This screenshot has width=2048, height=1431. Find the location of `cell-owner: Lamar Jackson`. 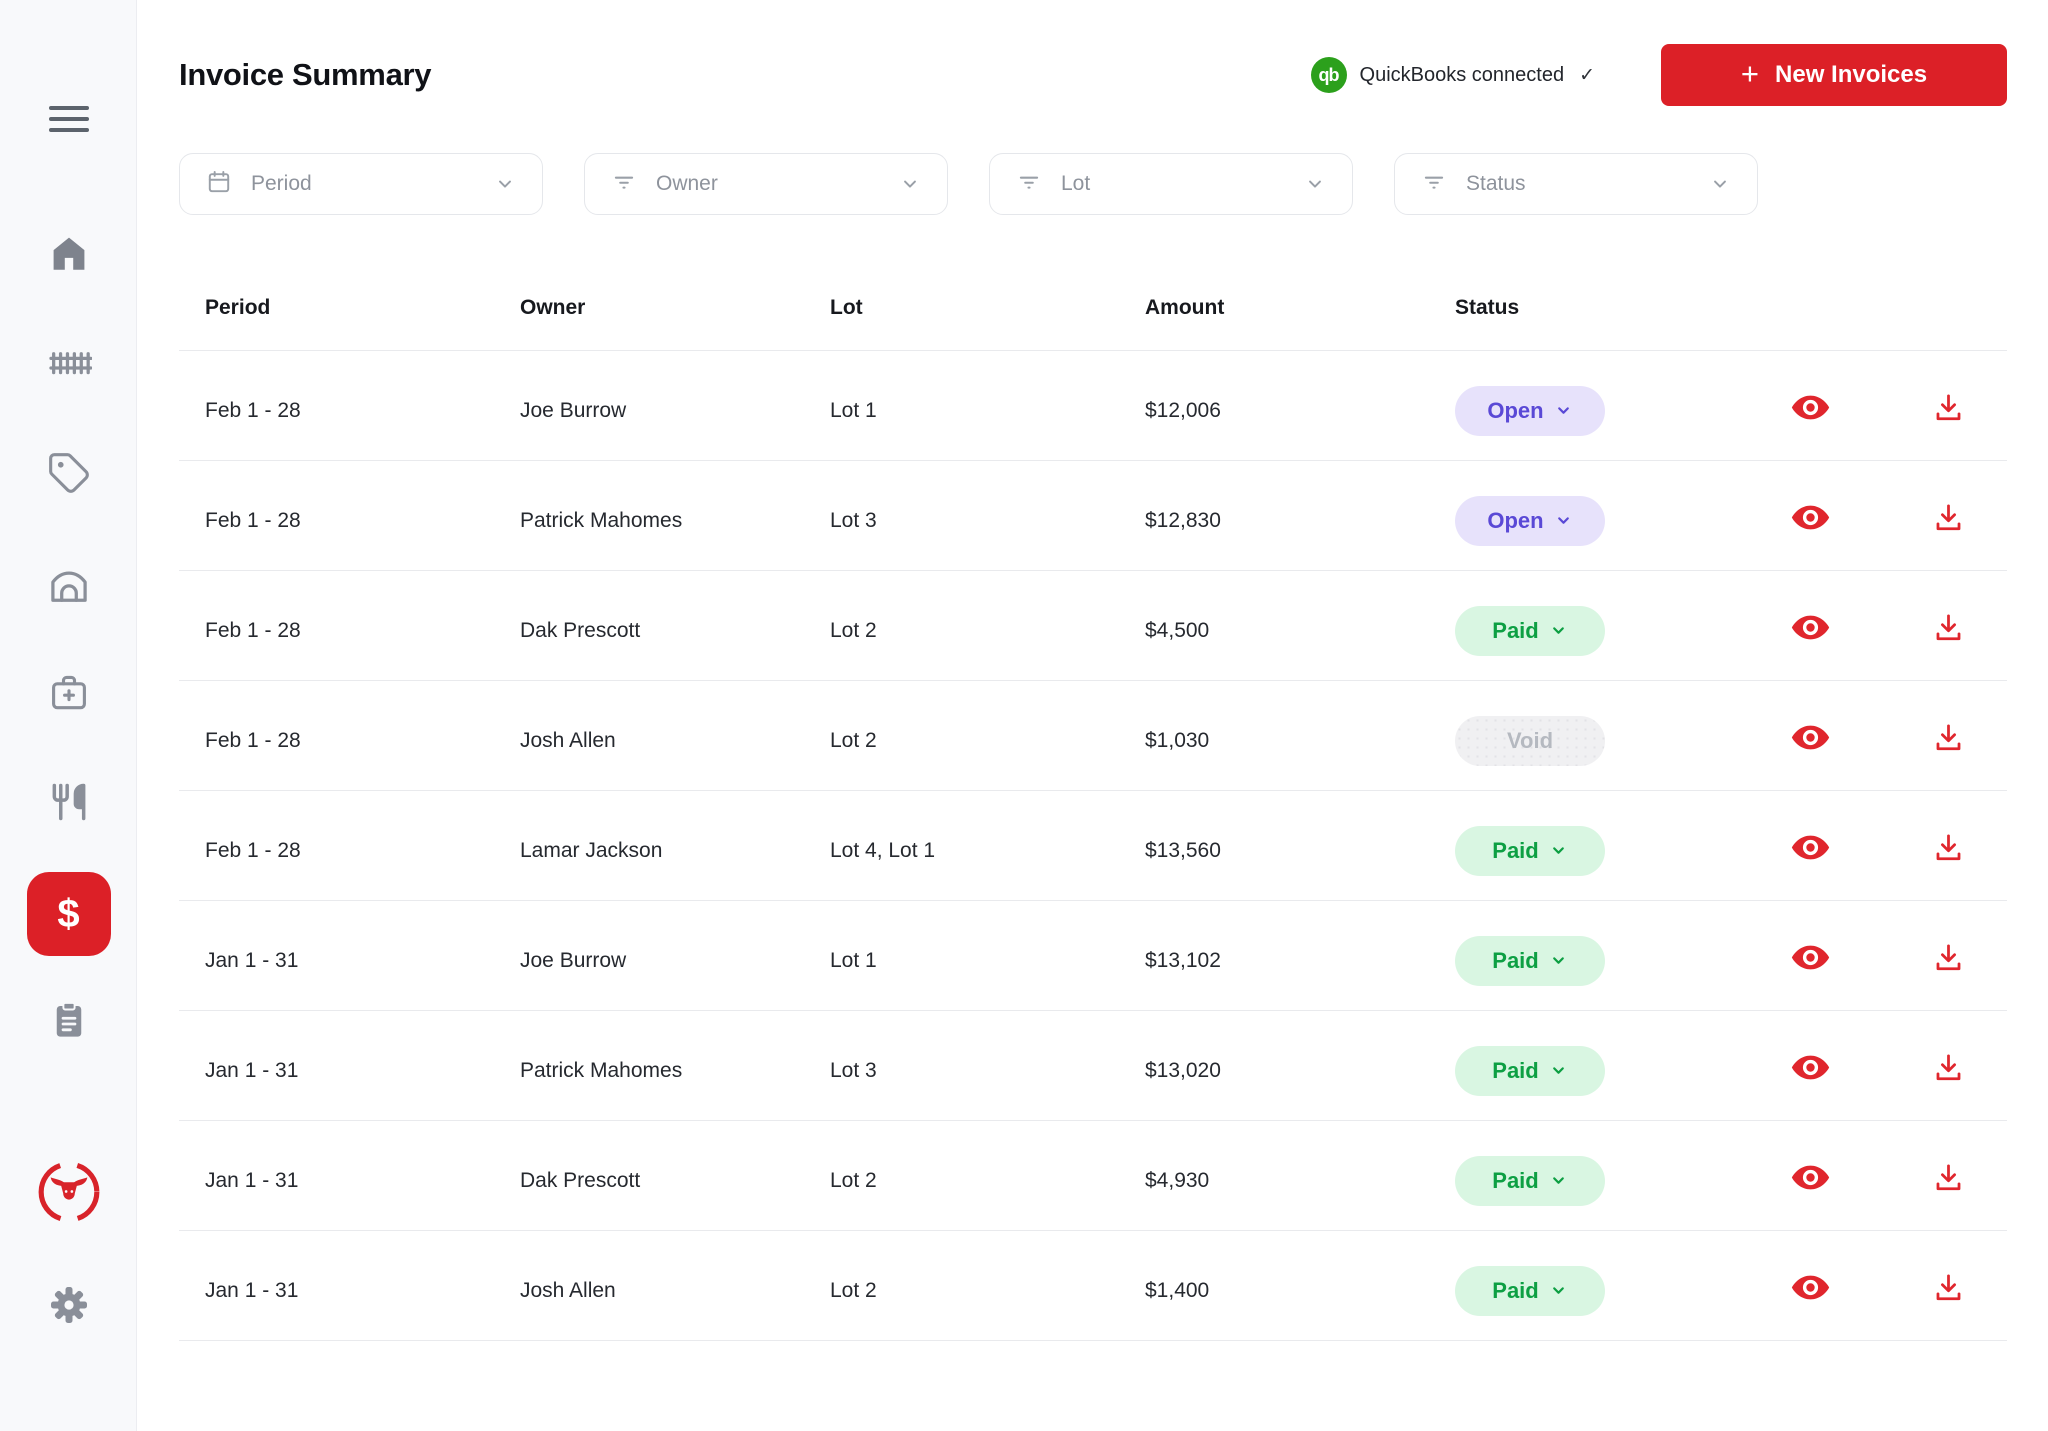

cell-owner: Lamar Jackson is located at coordinates (591, 850).